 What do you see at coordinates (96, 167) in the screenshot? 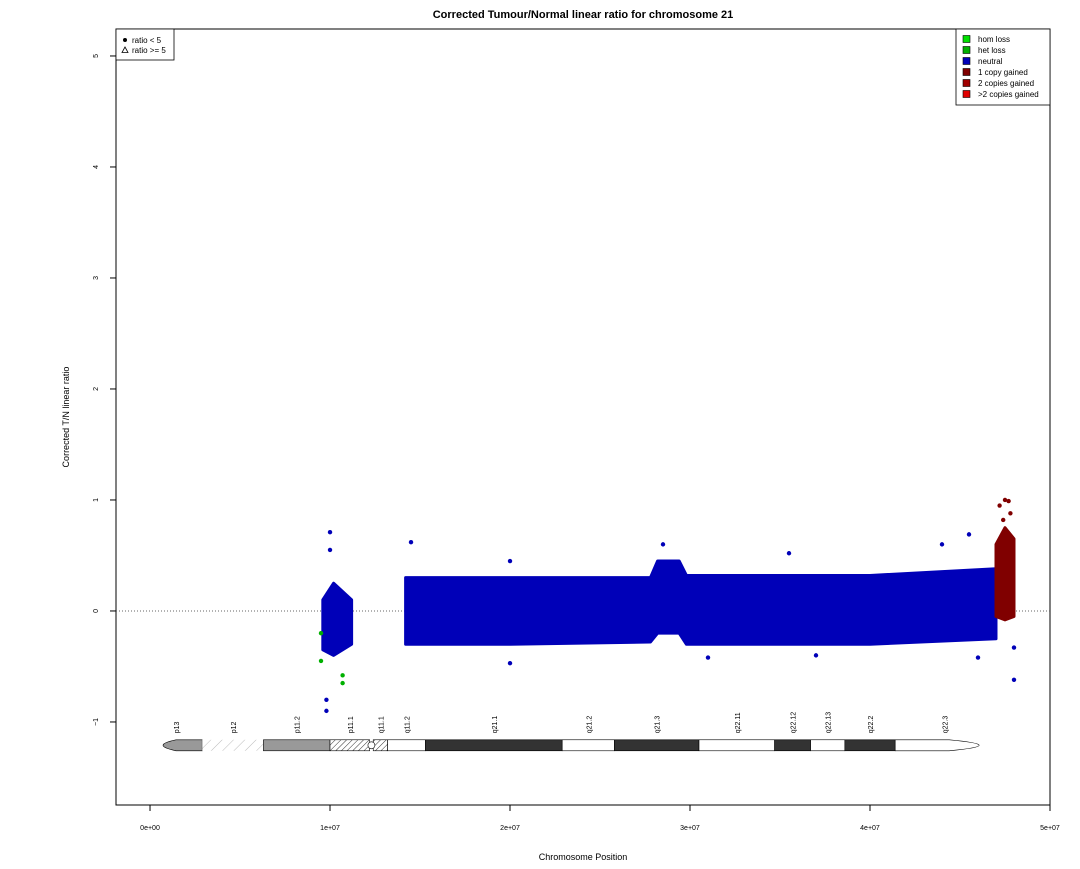
I see `y-tick-label: 4` at bounding box center [96, 167].